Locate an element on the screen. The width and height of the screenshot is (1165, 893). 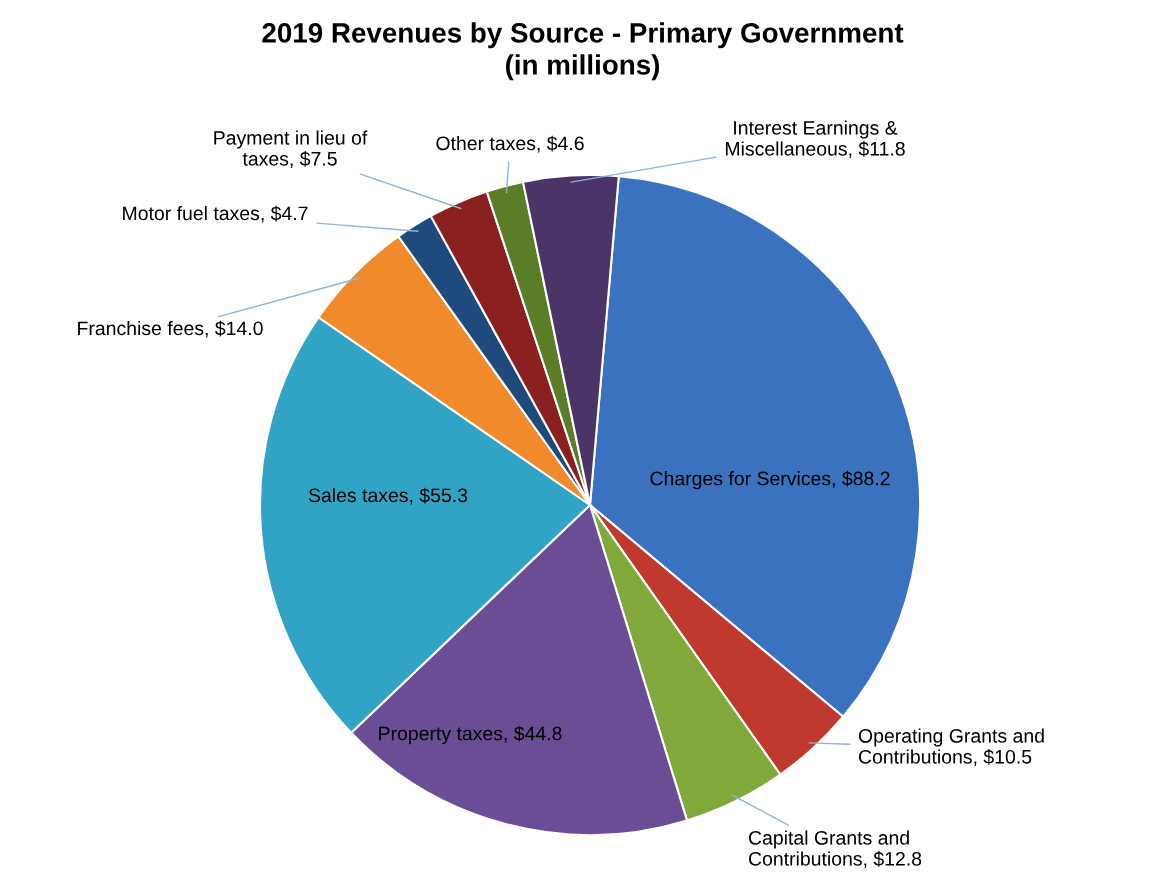
slice-label: Operating Grants and Contributions, $10.5 is located at coordinates (951, 747).